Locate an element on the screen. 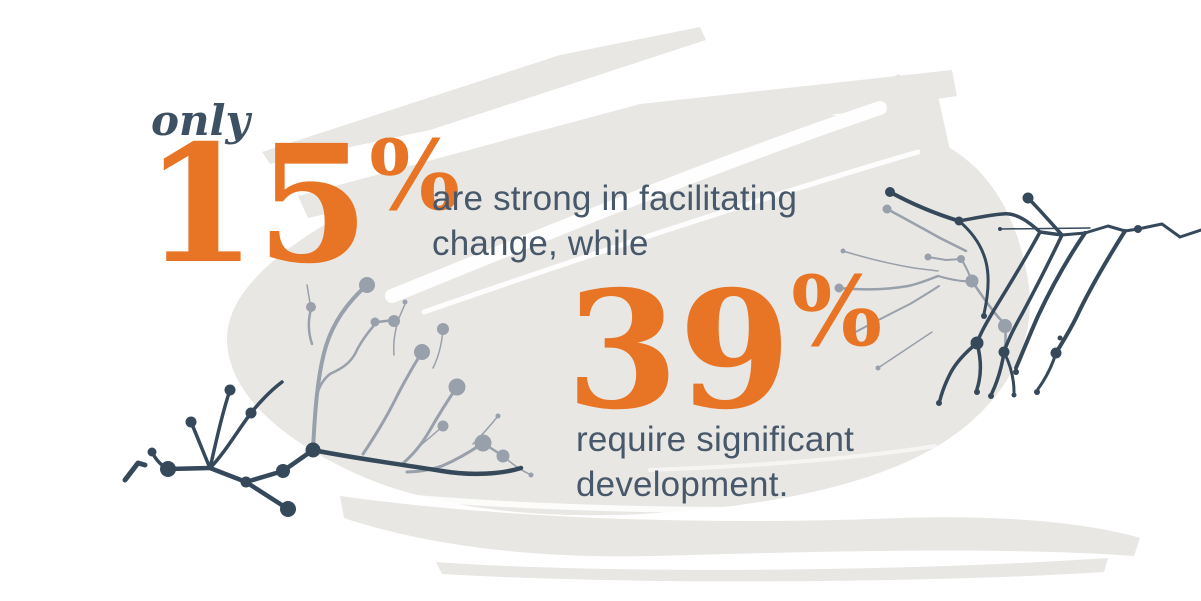 This screenshot has height=601, width=1201. qualifier-text: only is located at coordinates (200, 120).